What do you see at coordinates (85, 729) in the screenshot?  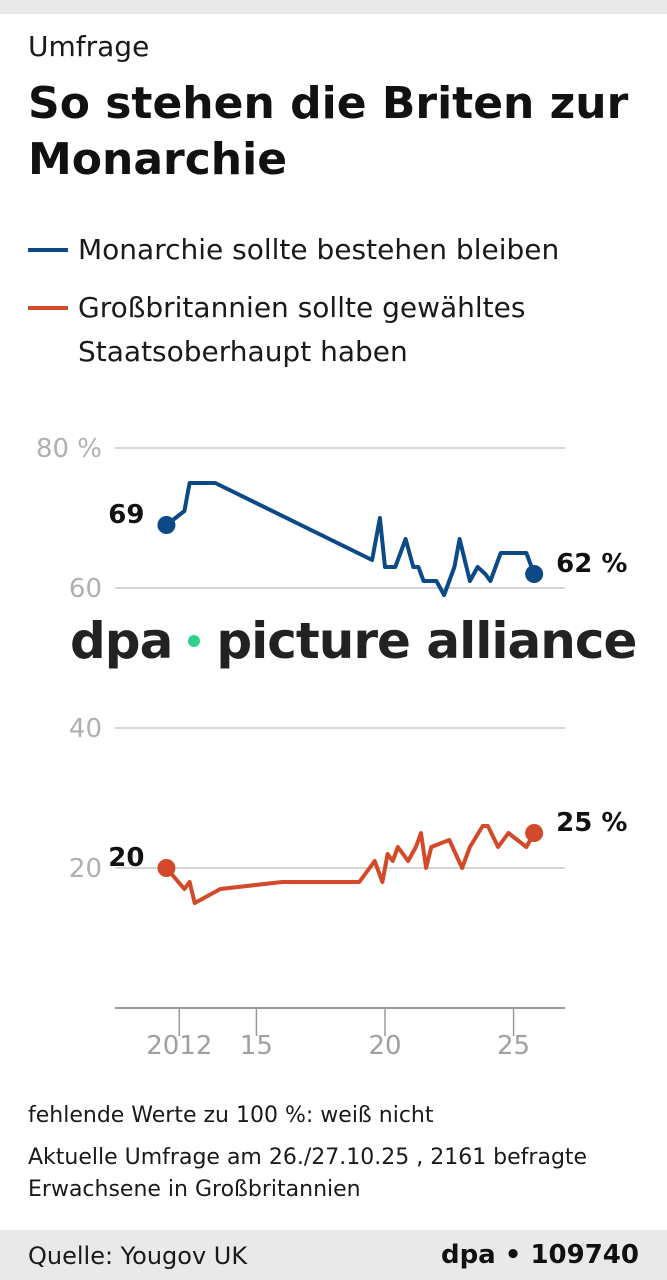 I see `y-tick-label: 40` at bounding box center [85, 729].